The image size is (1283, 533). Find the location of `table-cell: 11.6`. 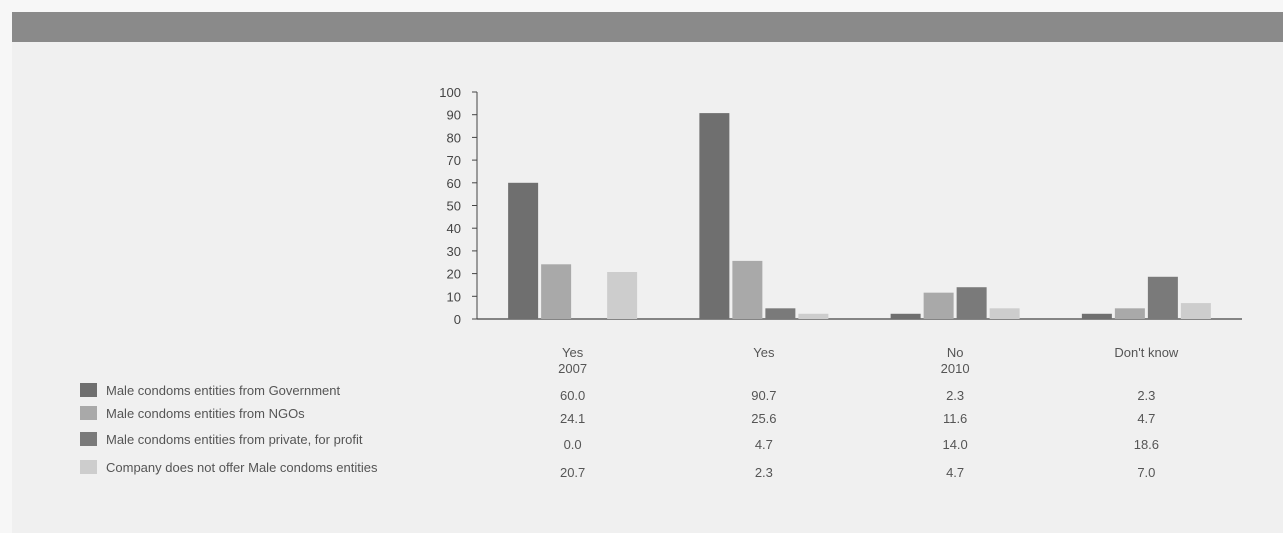

table-cell: 11.6 is located at coordinates (955, 418).